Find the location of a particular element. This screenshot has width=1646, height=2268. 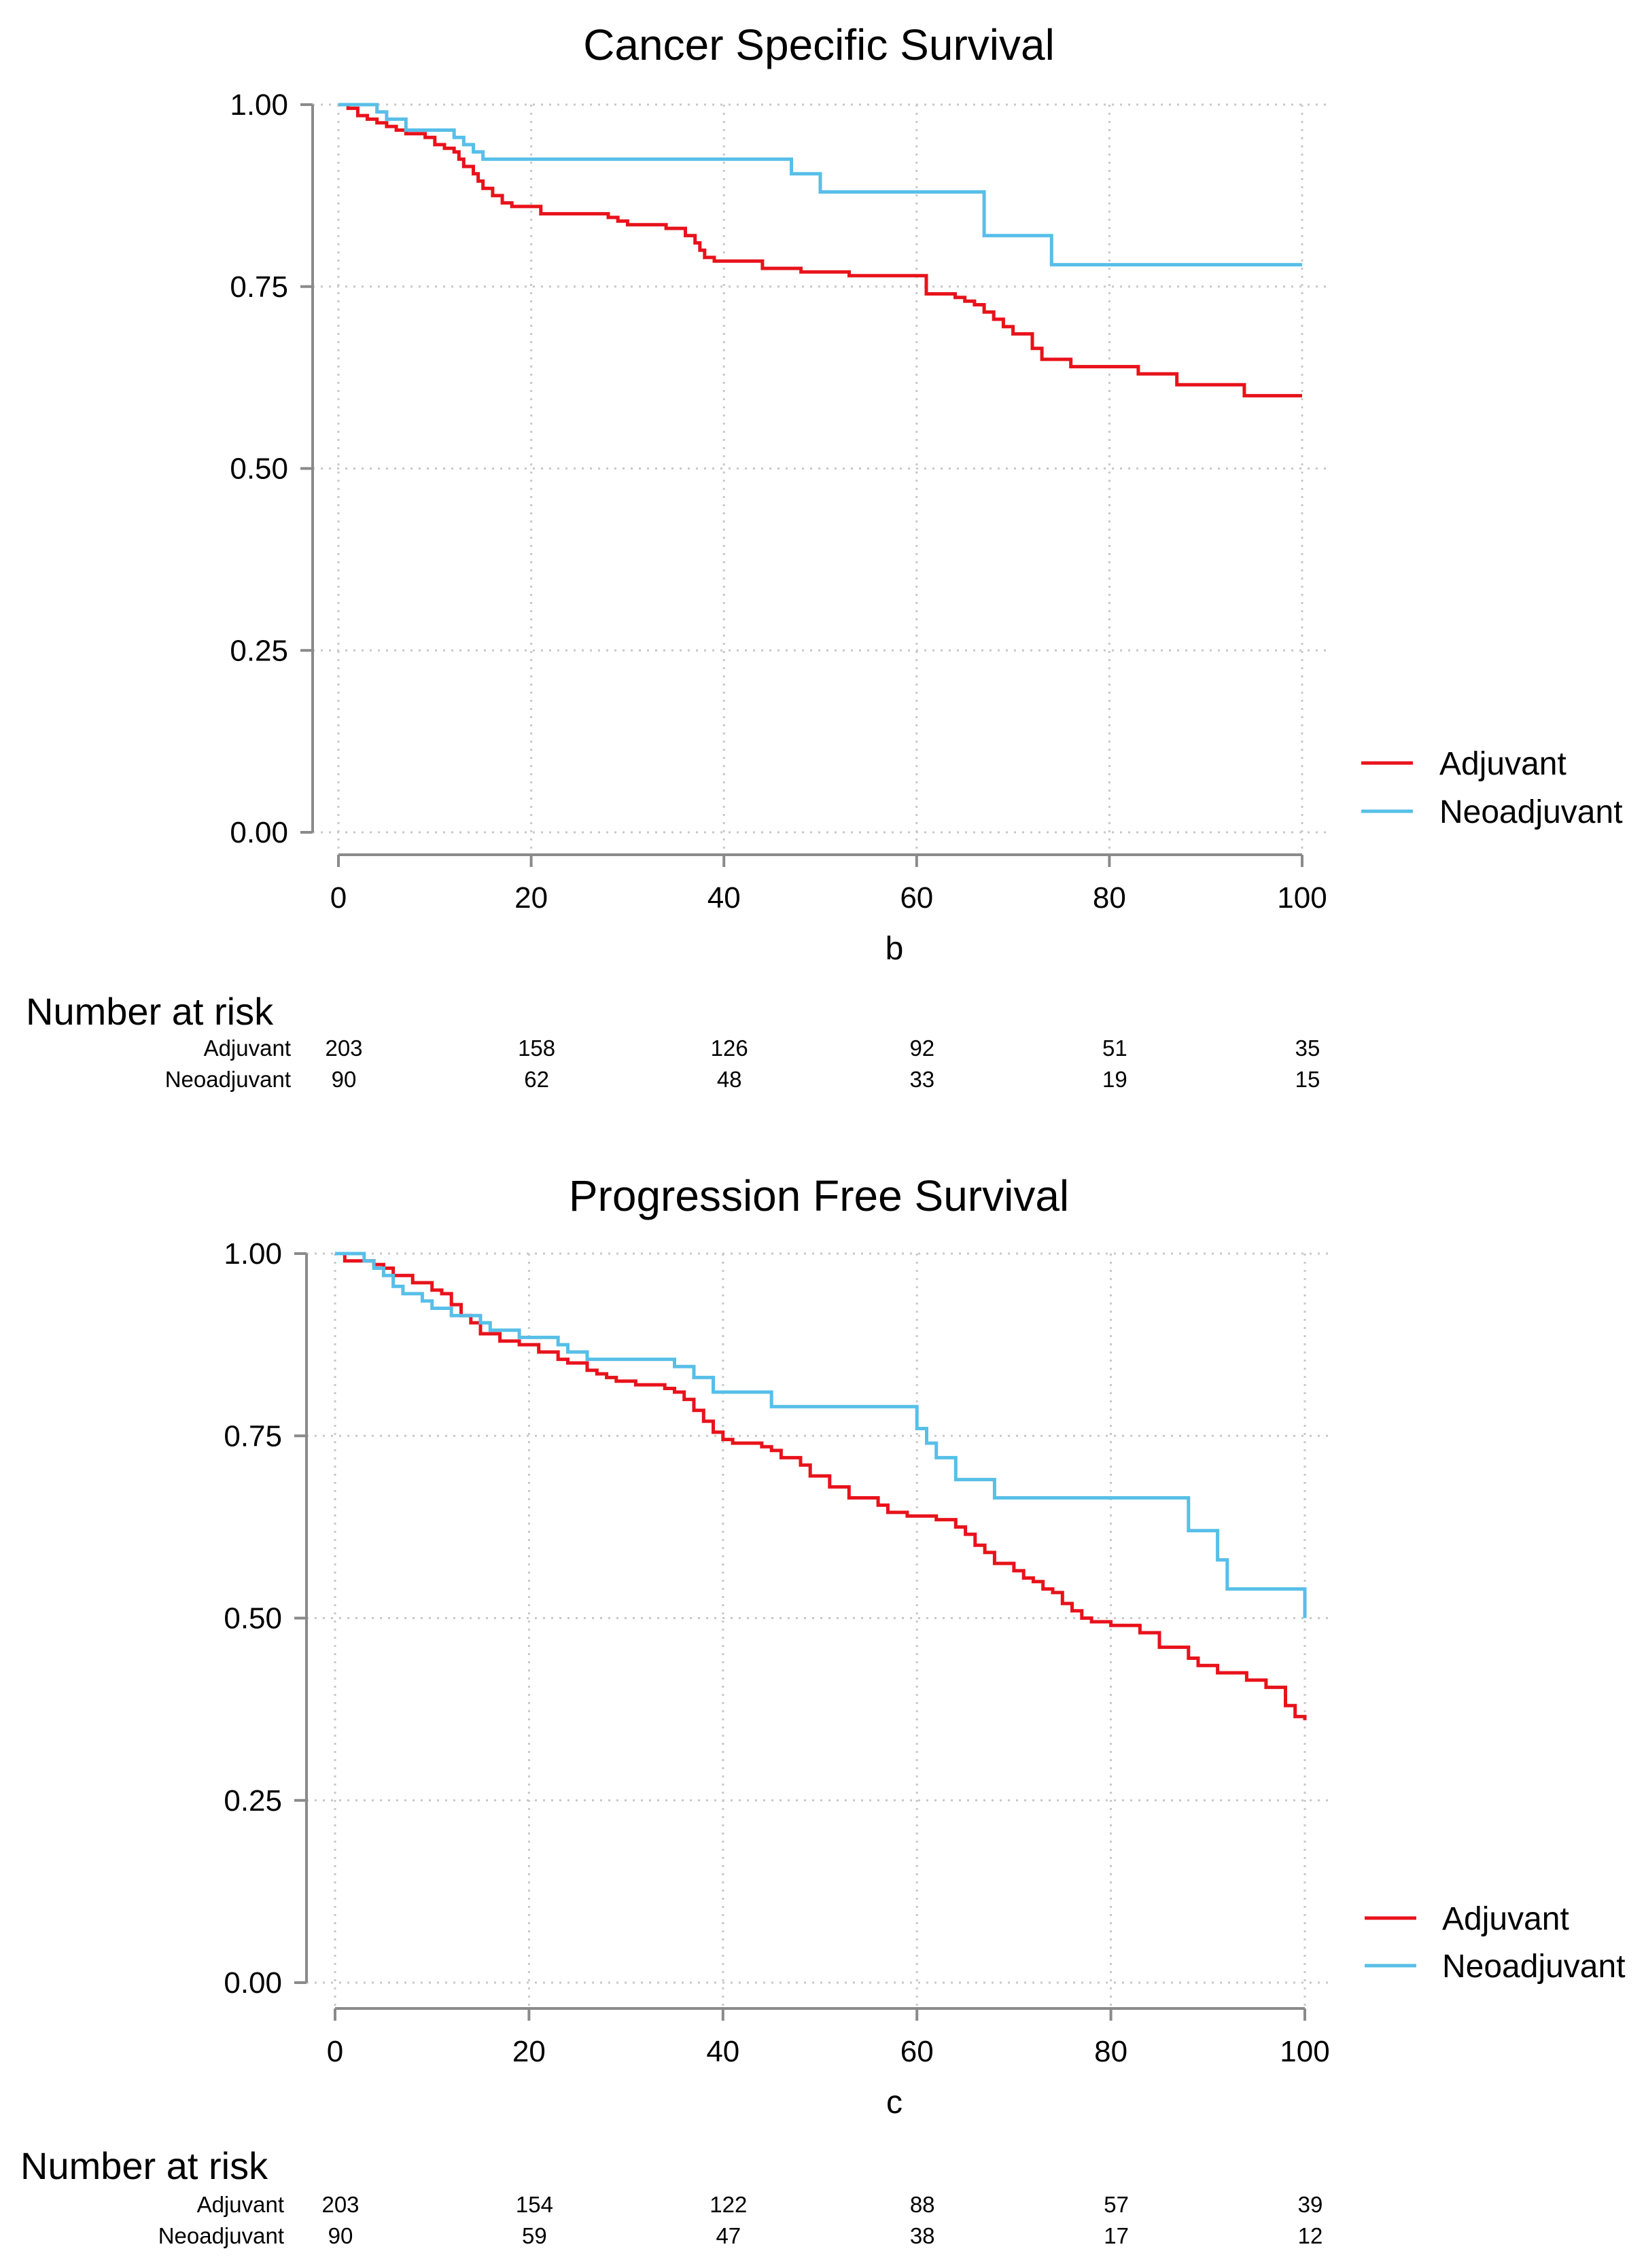

risk-value: 57 is located at coordinates (1116, 2204).